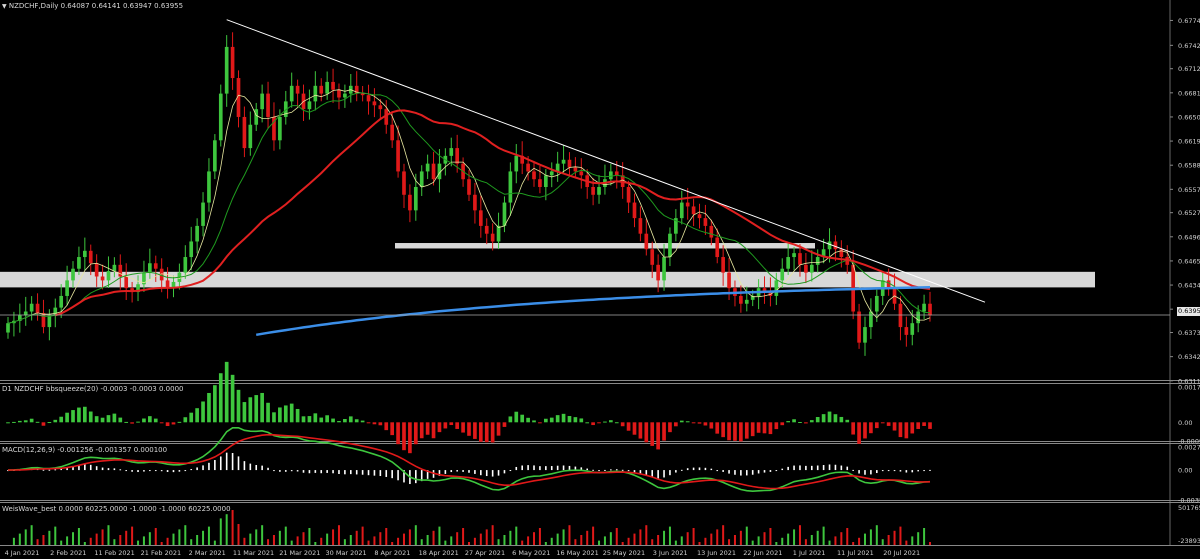  What do you see at coordinates (670, 553) in the screenshot?
I see `time-axis-label: 3 Jun 2021` at bounding box center [670, 553].